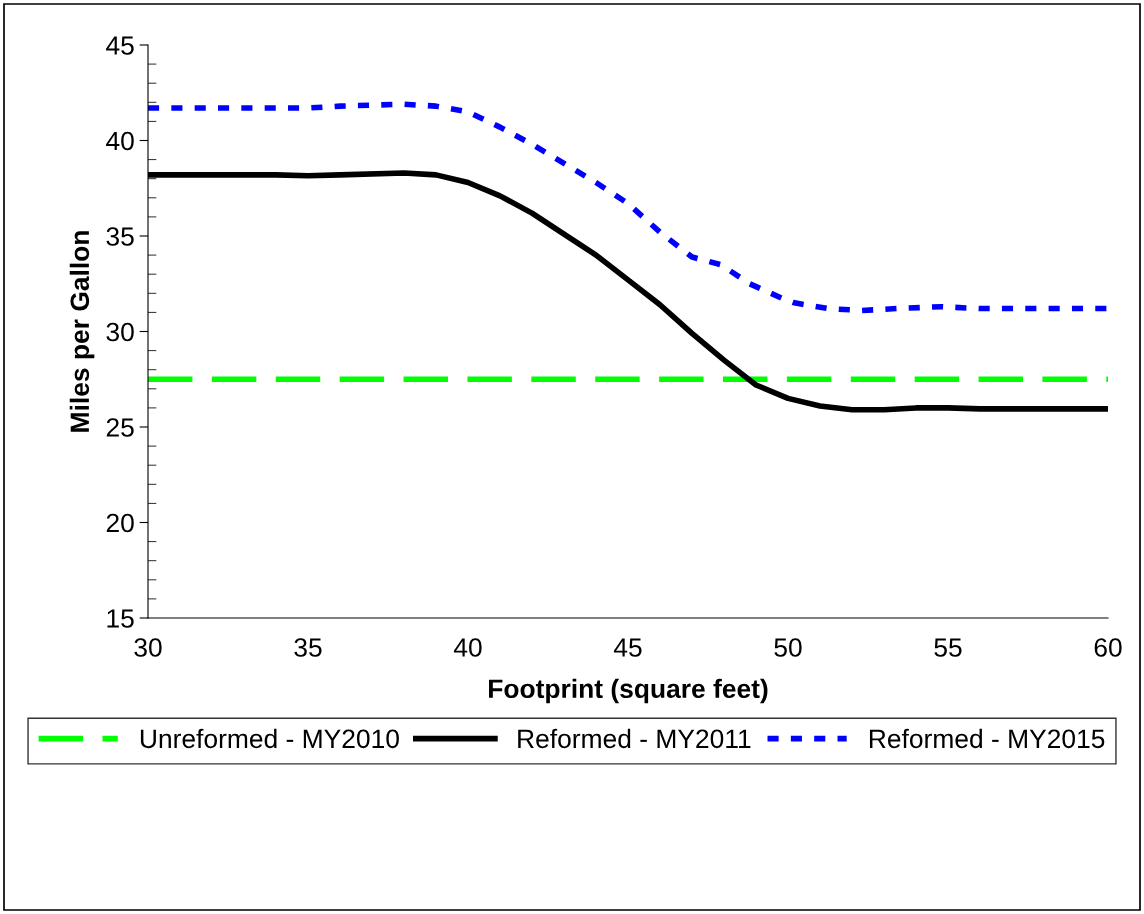  I want to click on y-tick-label: 30, so click(120, 332).